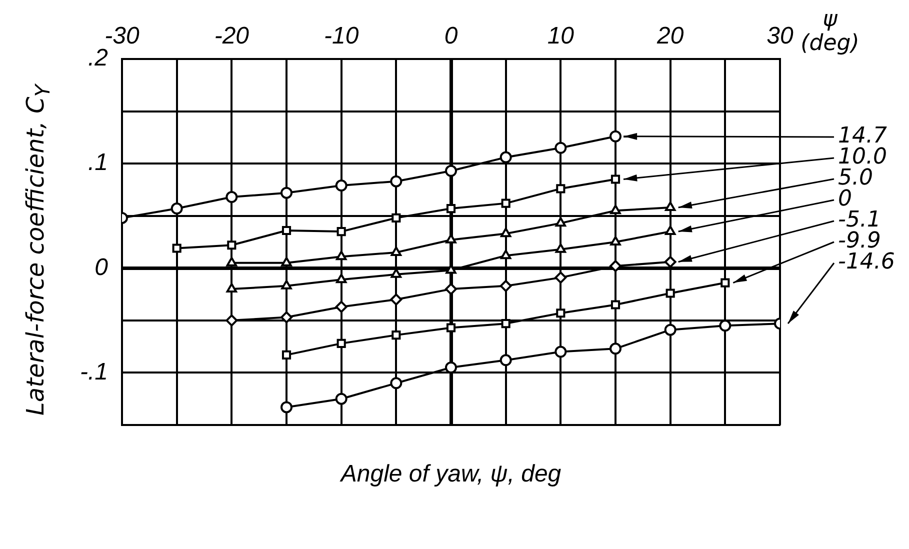 This screenshot has width=909, height=549. What do you see at coordinates (561, 36) in the screenshot?
I see `x-tick-label: 10` at bounding box center [561, 36].